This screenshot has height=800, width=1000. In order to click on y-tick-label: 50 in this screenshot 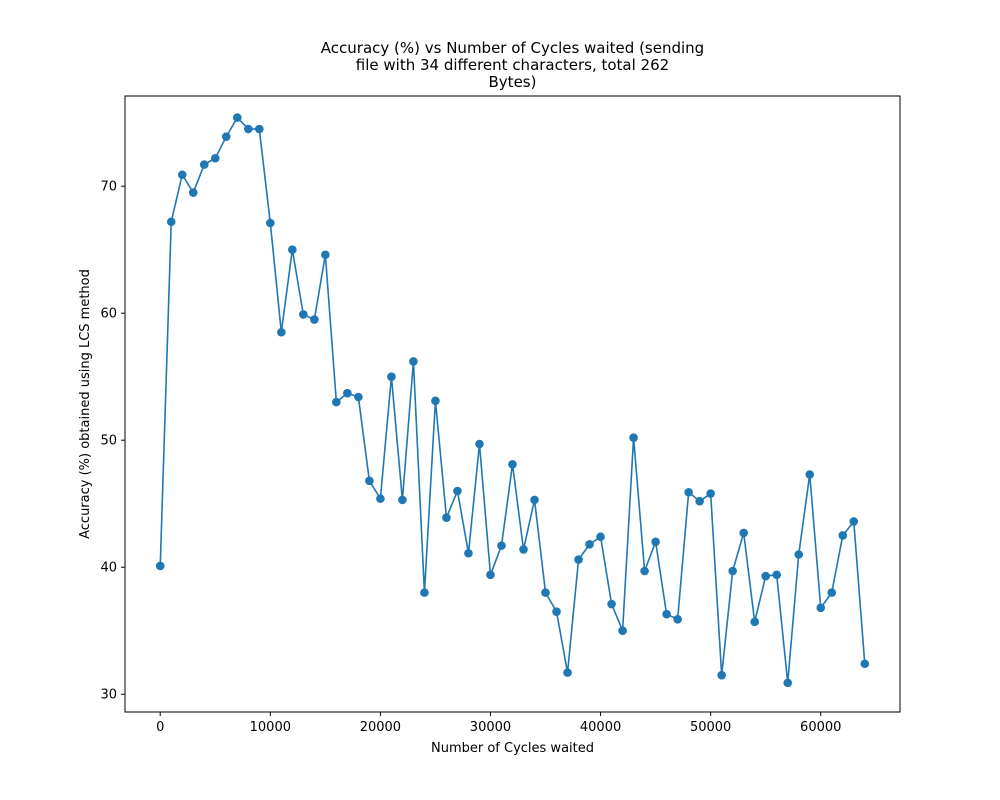, I will do `click(108, 441)`.